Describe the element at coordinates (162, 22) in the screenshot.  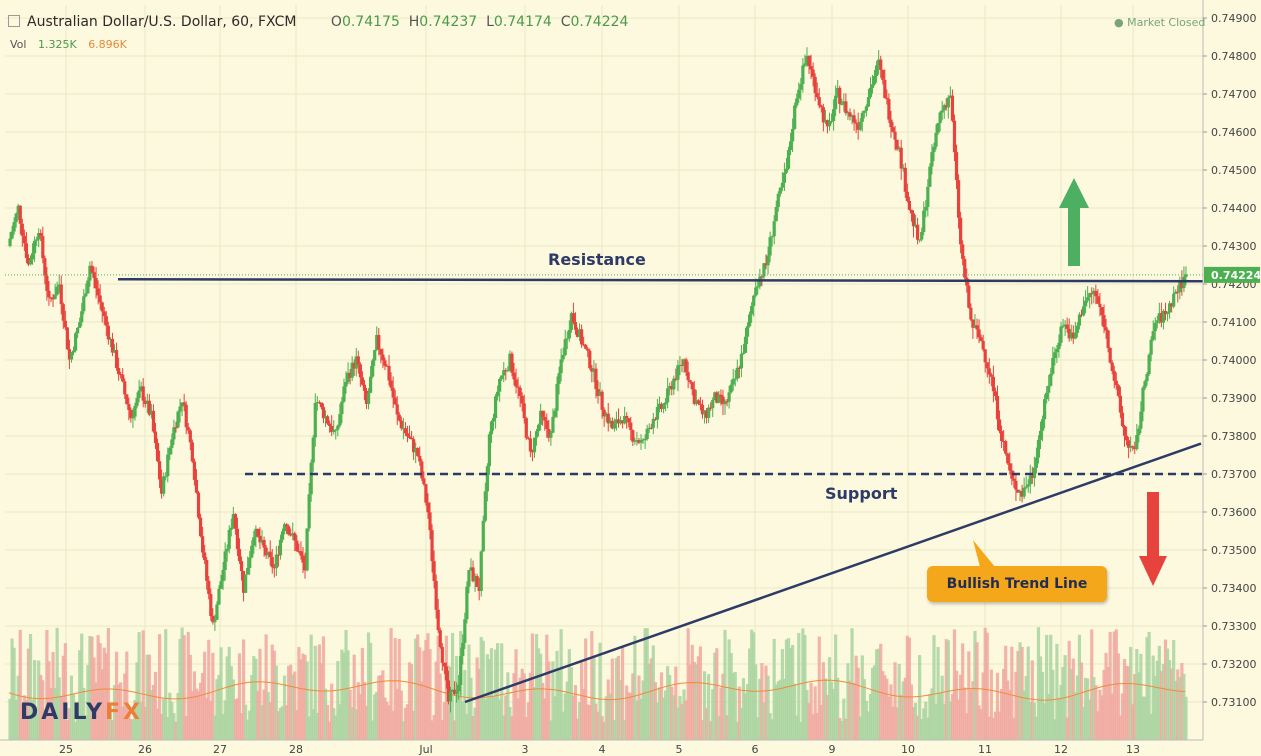
I see `symbol-title: Australian Dollar/U.S. Dollar, 60, FXCM` at that location.